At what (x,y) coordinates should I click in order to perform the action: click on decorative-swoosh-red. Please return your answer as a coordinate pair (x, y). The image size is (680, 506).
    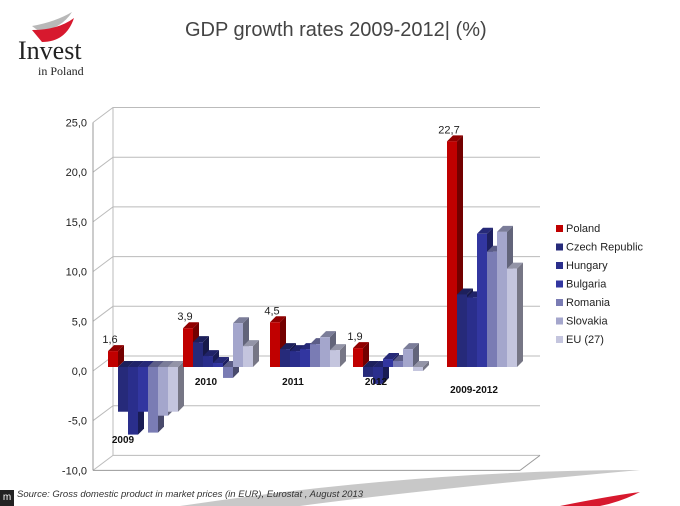
    Looking at the image, I should click on (600, 499).